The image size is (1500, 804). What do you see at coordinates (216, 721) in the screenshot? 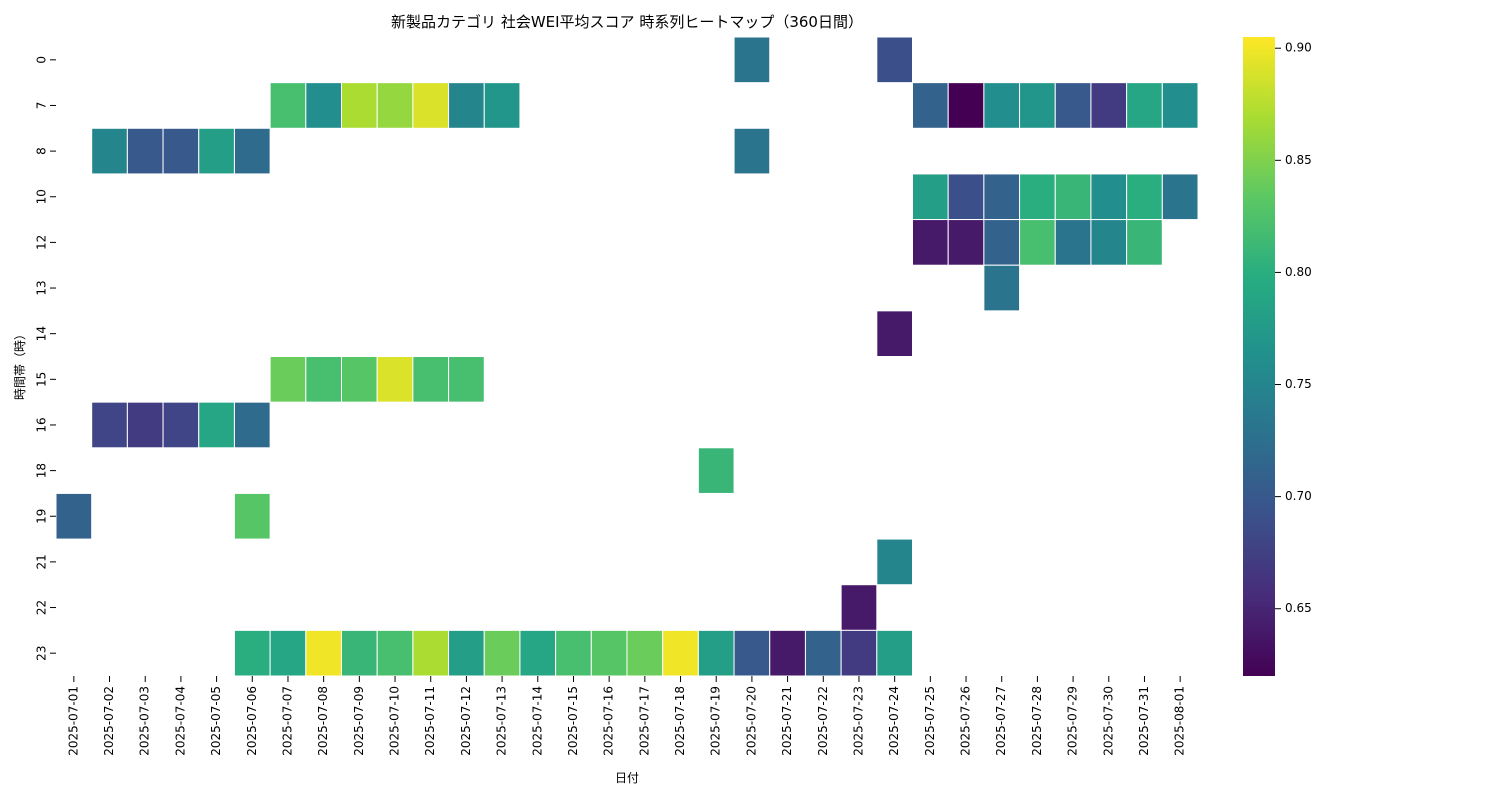
I see `x-tick-label: 2025-07-05` at bounding box center [216, 721].